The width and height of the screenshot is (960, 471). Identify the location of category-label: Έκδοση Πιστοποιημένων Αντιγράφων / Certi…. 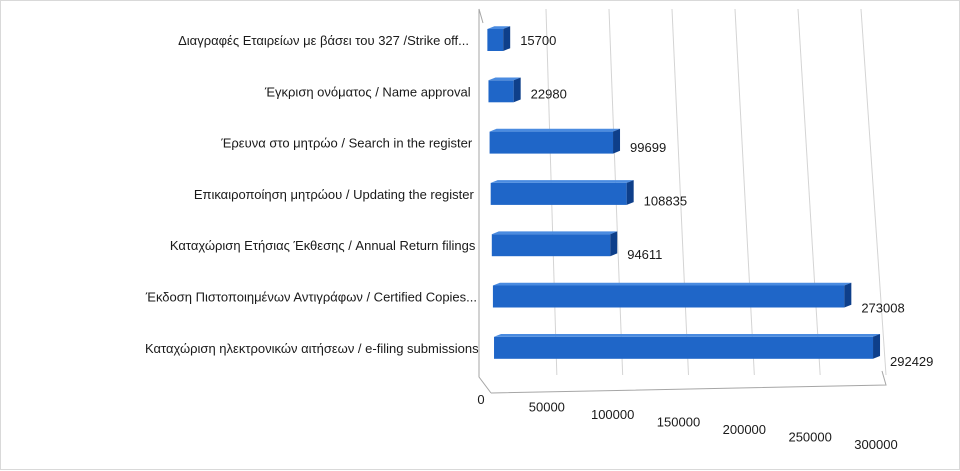
(311, 297).